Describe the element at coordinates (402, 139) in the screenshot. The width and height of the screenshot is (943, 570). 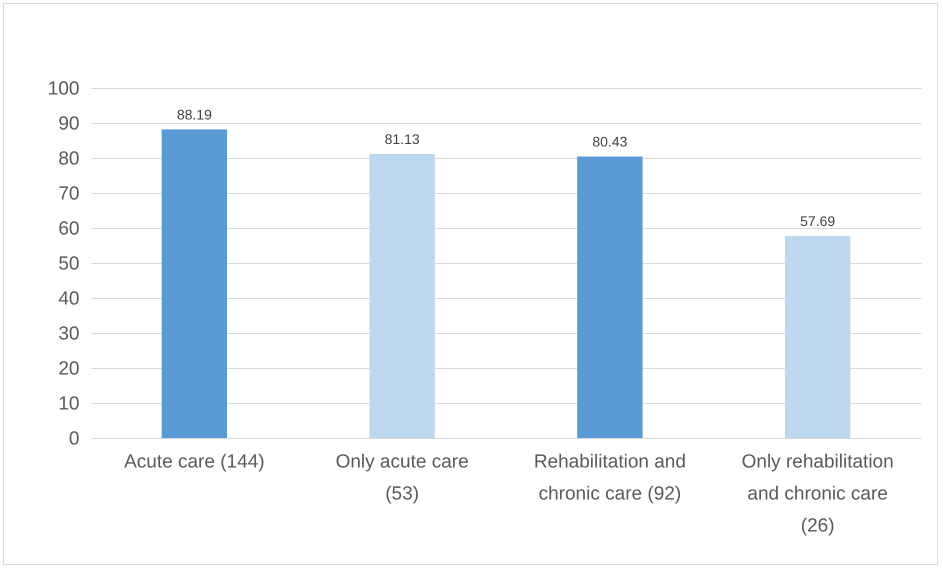
I see `data-label: 81.13` at that location.